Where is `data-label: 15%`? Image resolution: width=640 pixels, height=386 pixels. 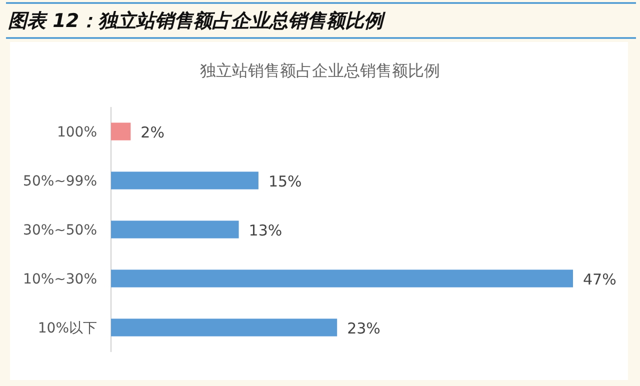
data-label: 15% is located at coordinates (285, 181).